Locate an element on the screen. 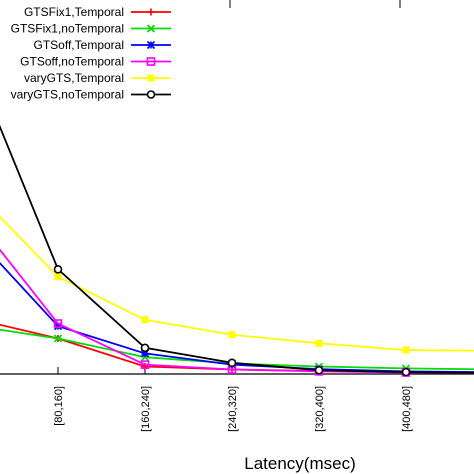 This screenshot has height=474, width=474. x-tick-label: [320,400] is located at coordinates (320, 409).